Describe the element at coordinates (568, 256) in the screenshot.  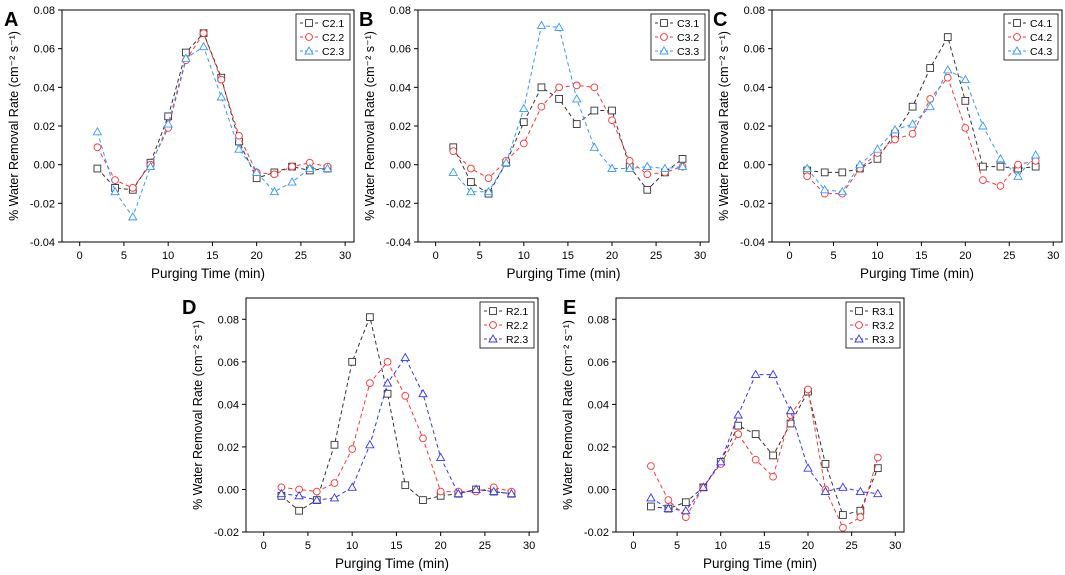
I see `x-tick-label-b-3: 15` at that location.